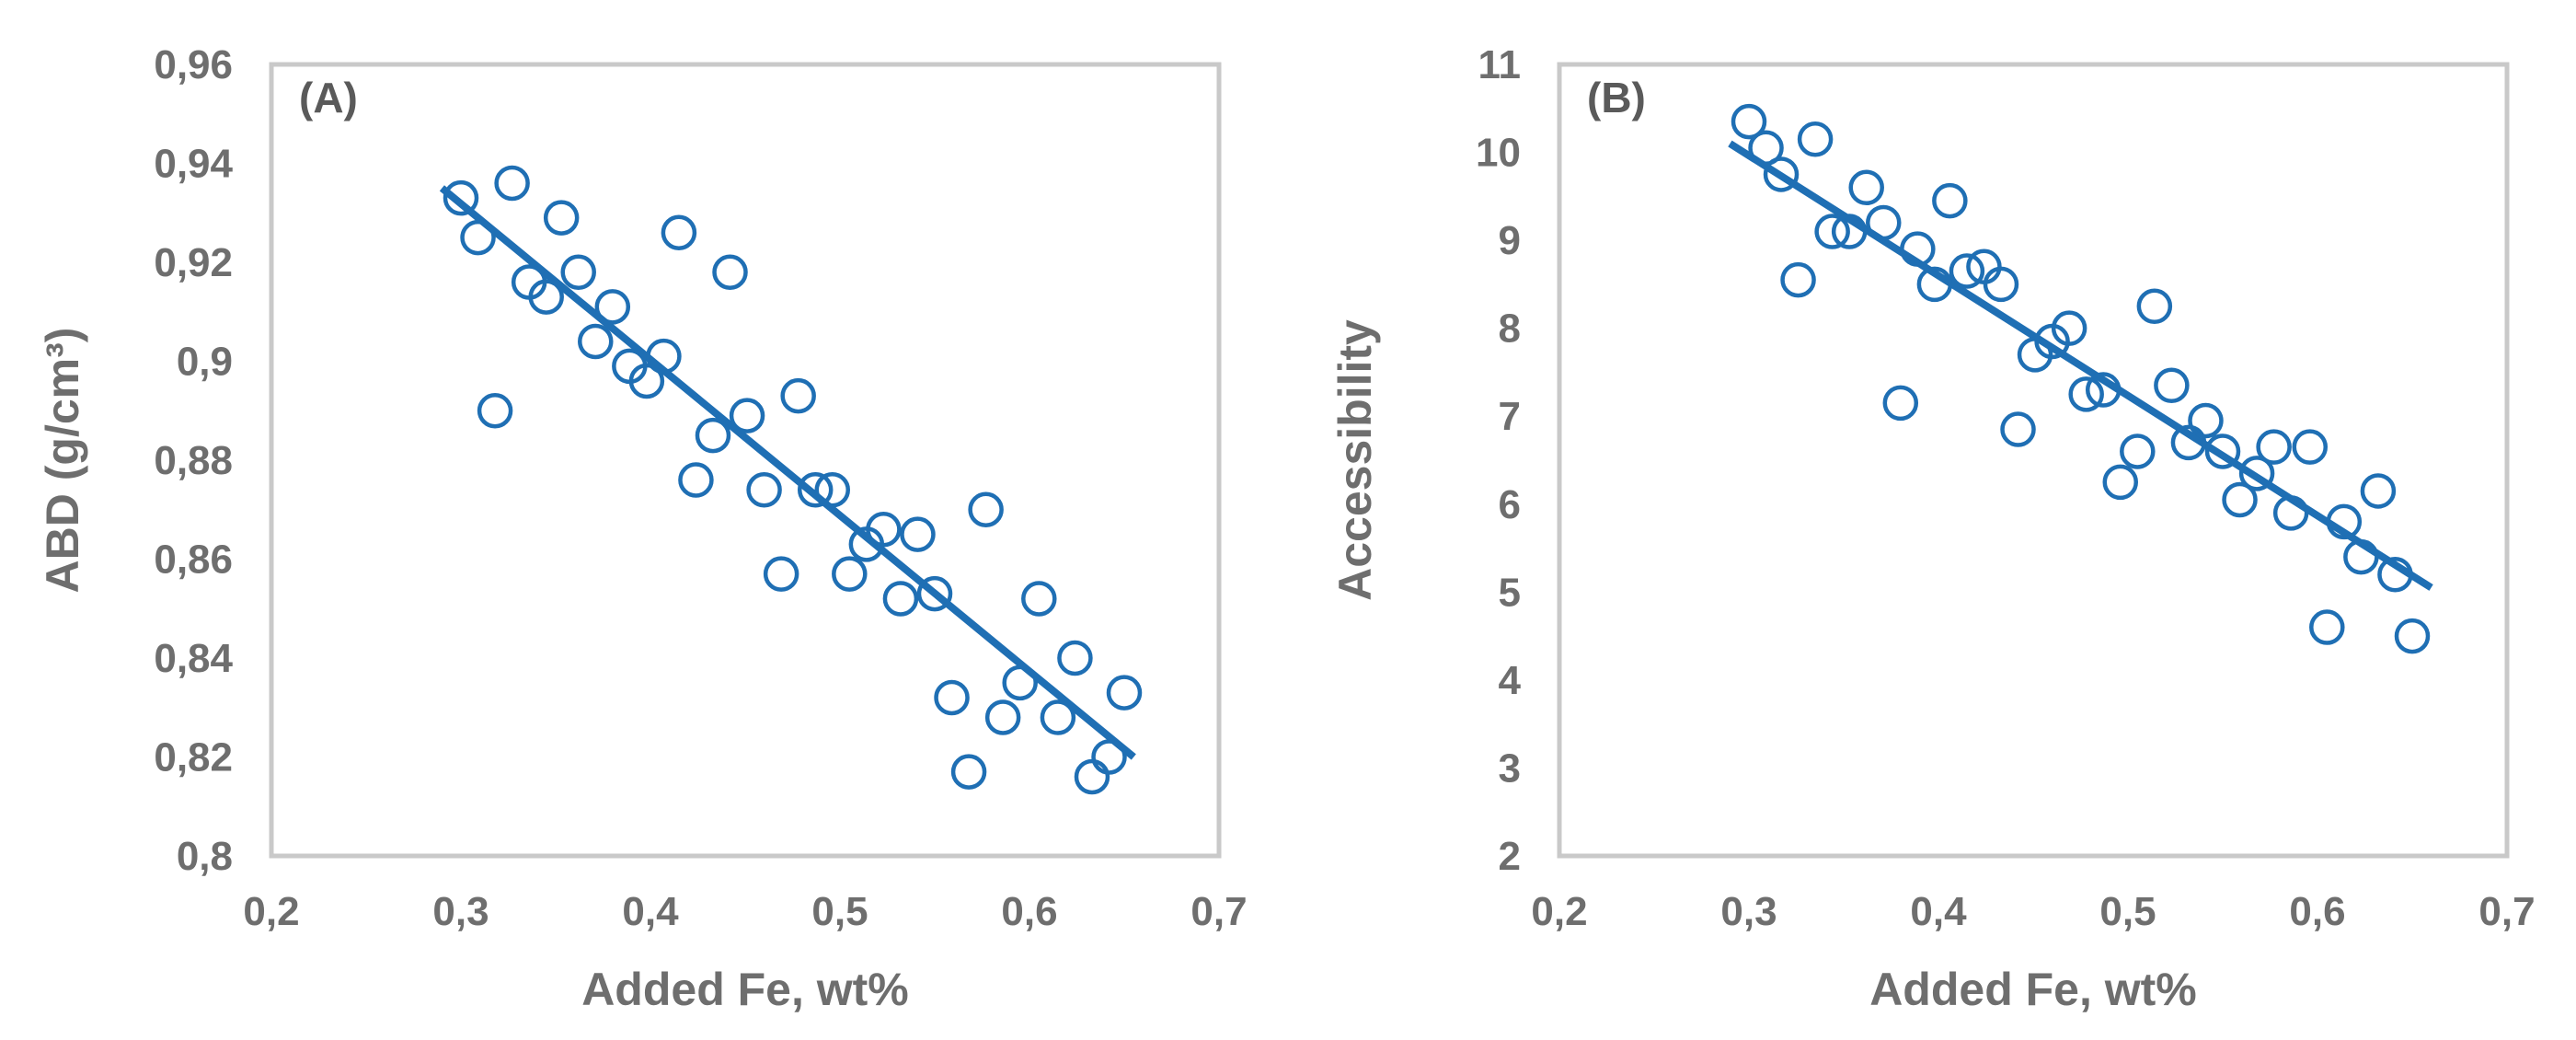 Image resolution: width=2576 pixels, height=1040 pixels. Describe the element at coordinates (1510, 504) in the screenshot. I see `chart-b-y-tick-label: 6` at that location.